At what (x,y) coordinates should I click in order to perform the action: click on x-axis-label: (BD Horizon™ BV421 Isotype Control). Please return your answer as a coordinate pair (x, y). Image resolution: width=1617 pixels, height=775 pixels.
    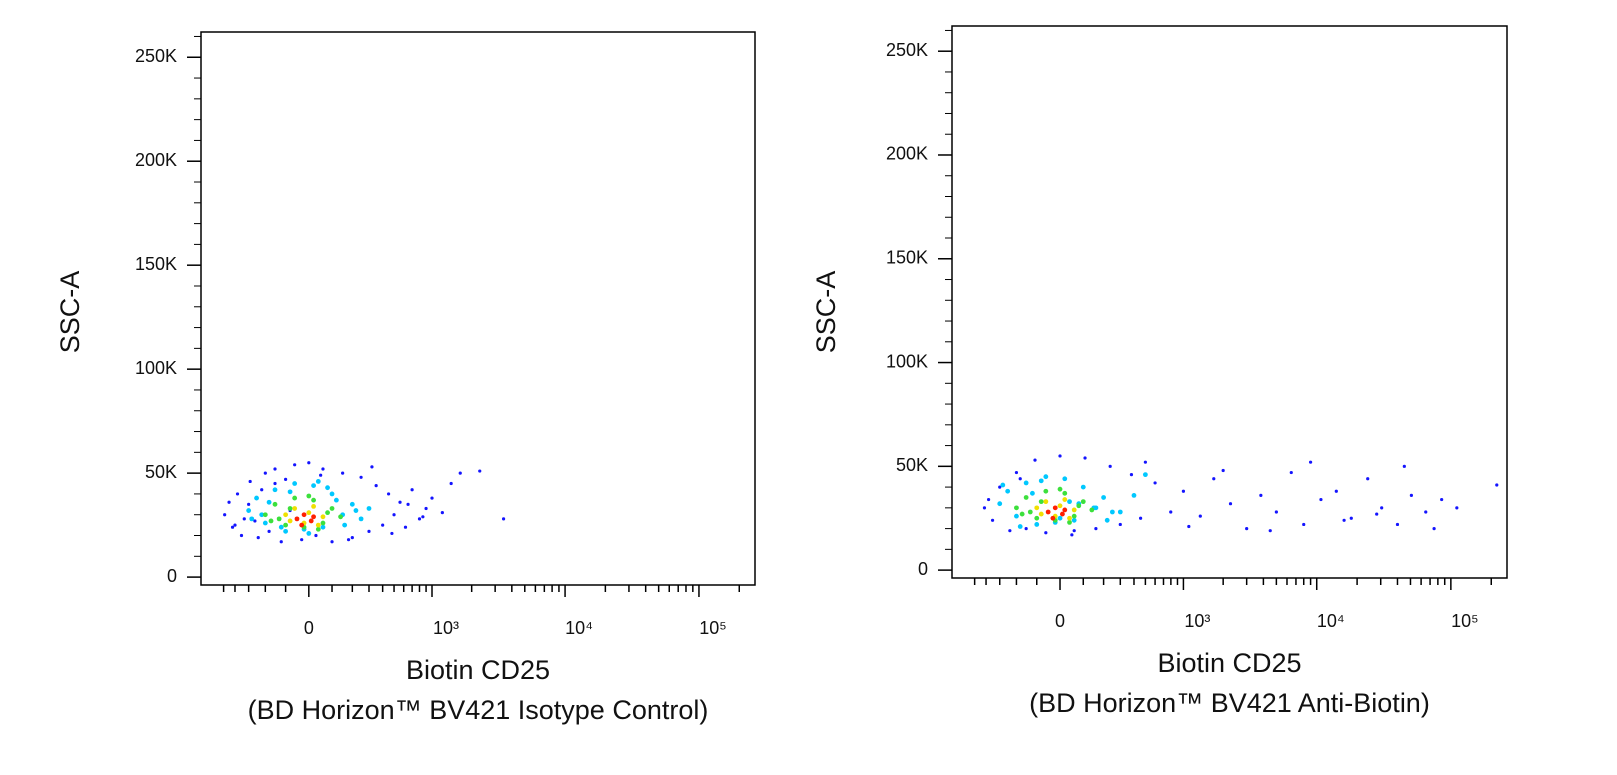
    Looking at the image, I should click on (478, 710).